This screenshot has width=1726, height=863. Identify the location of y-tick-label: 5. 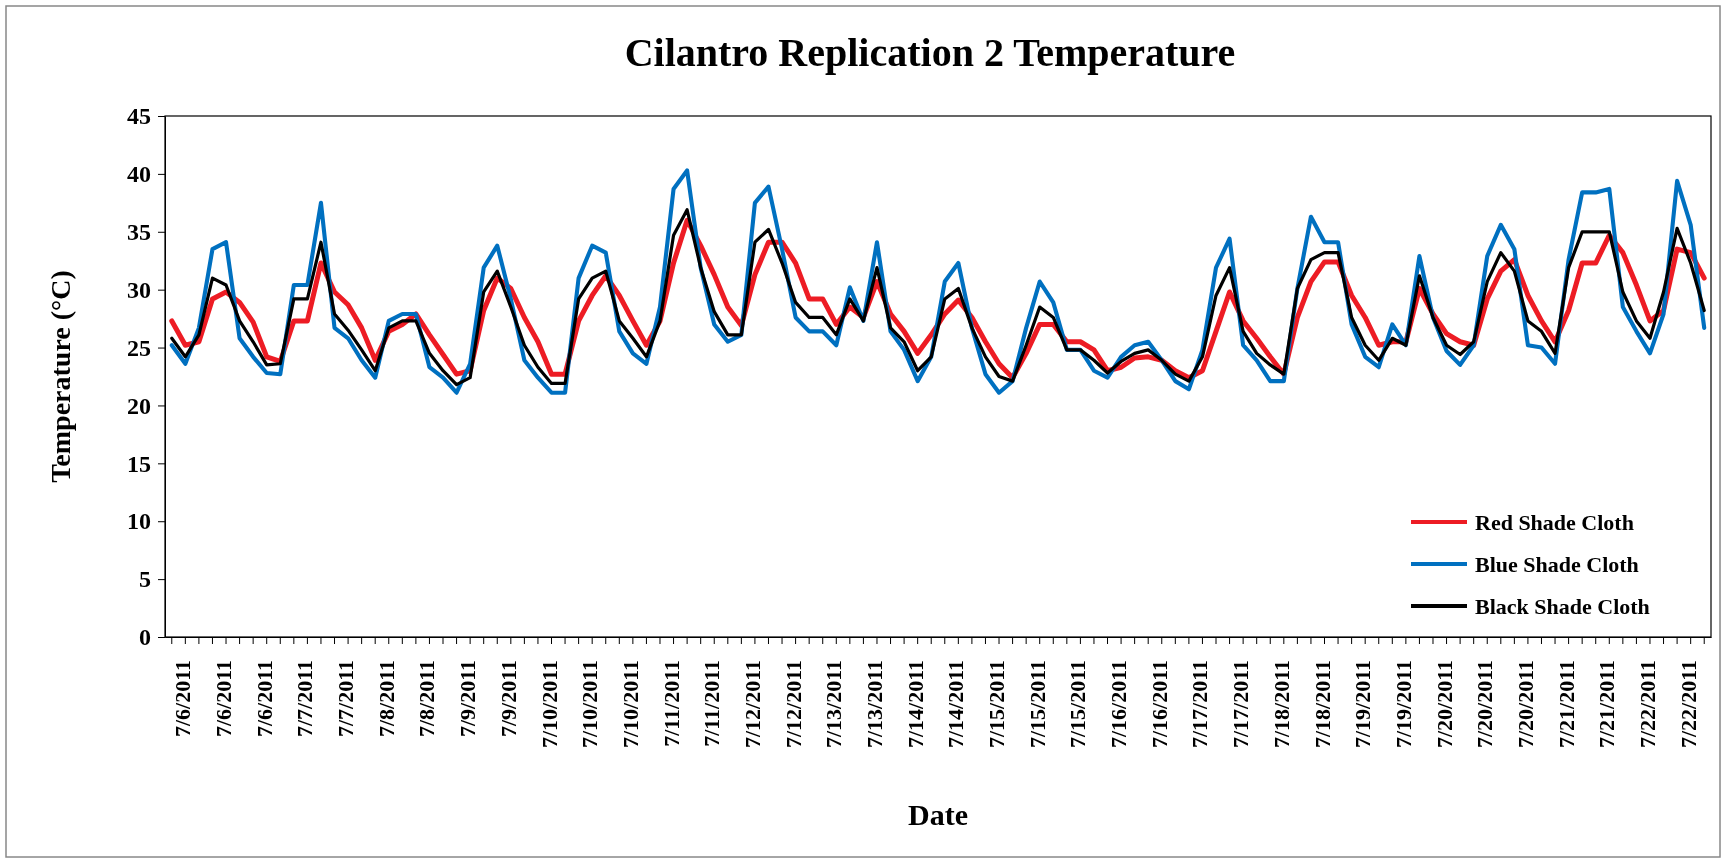
(145, 579).